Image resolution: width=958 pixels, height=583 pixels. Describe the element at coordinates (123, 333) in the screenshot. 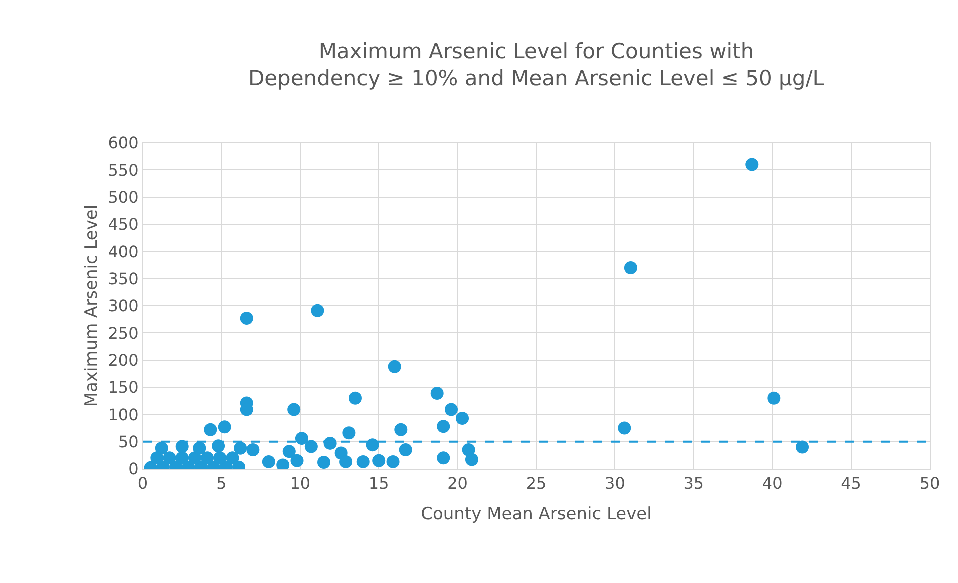

I see `y-tick-label: 250` at that location.